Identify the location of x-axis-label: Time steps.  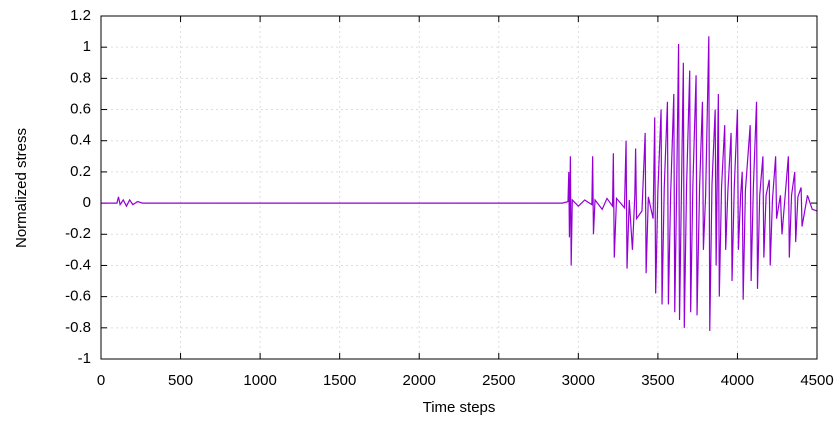
(459, 407).